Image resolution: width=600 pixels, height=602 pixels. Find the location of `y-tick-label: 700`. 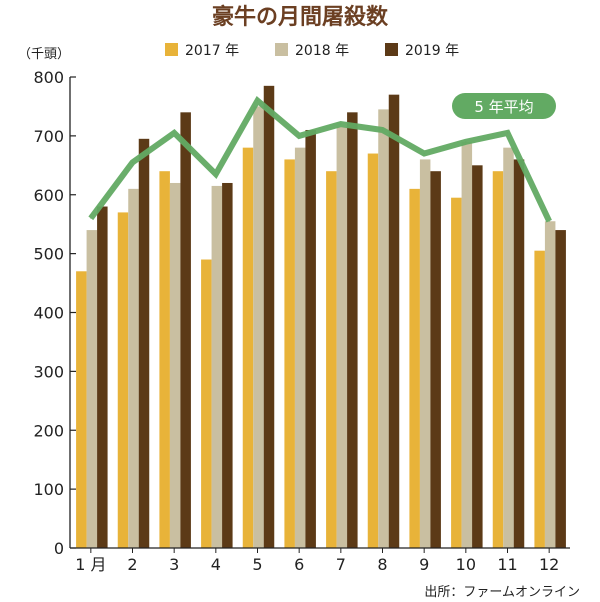

y-tick-label: 700 is located at coordinates (48, 136).